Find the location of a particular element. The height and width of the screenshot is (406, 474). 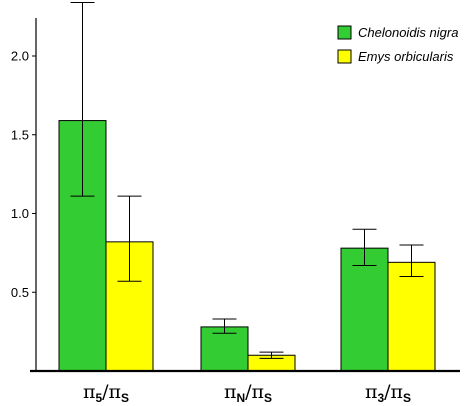

legend-label: Emys orbicularis is located at coordinates (406, 56).